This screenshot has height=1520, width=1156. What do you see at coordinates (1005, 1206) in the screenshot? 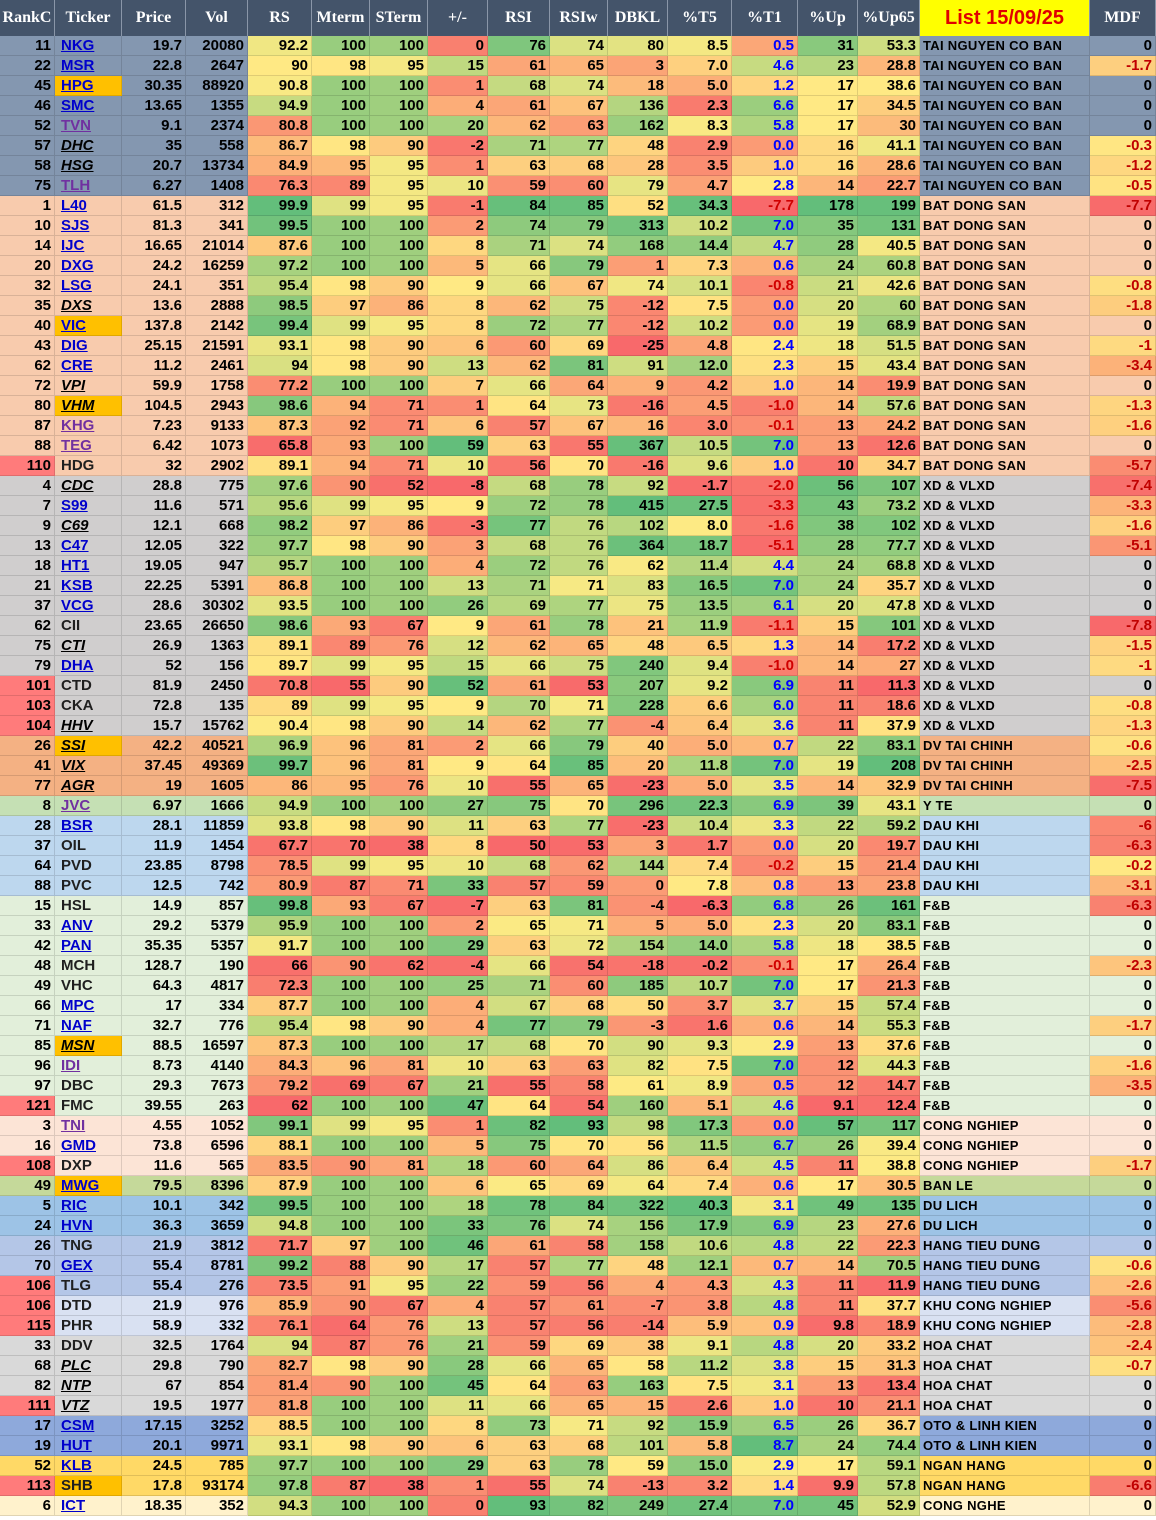
I see `sector: DU LICH` at bounding box center [1005, 1206].